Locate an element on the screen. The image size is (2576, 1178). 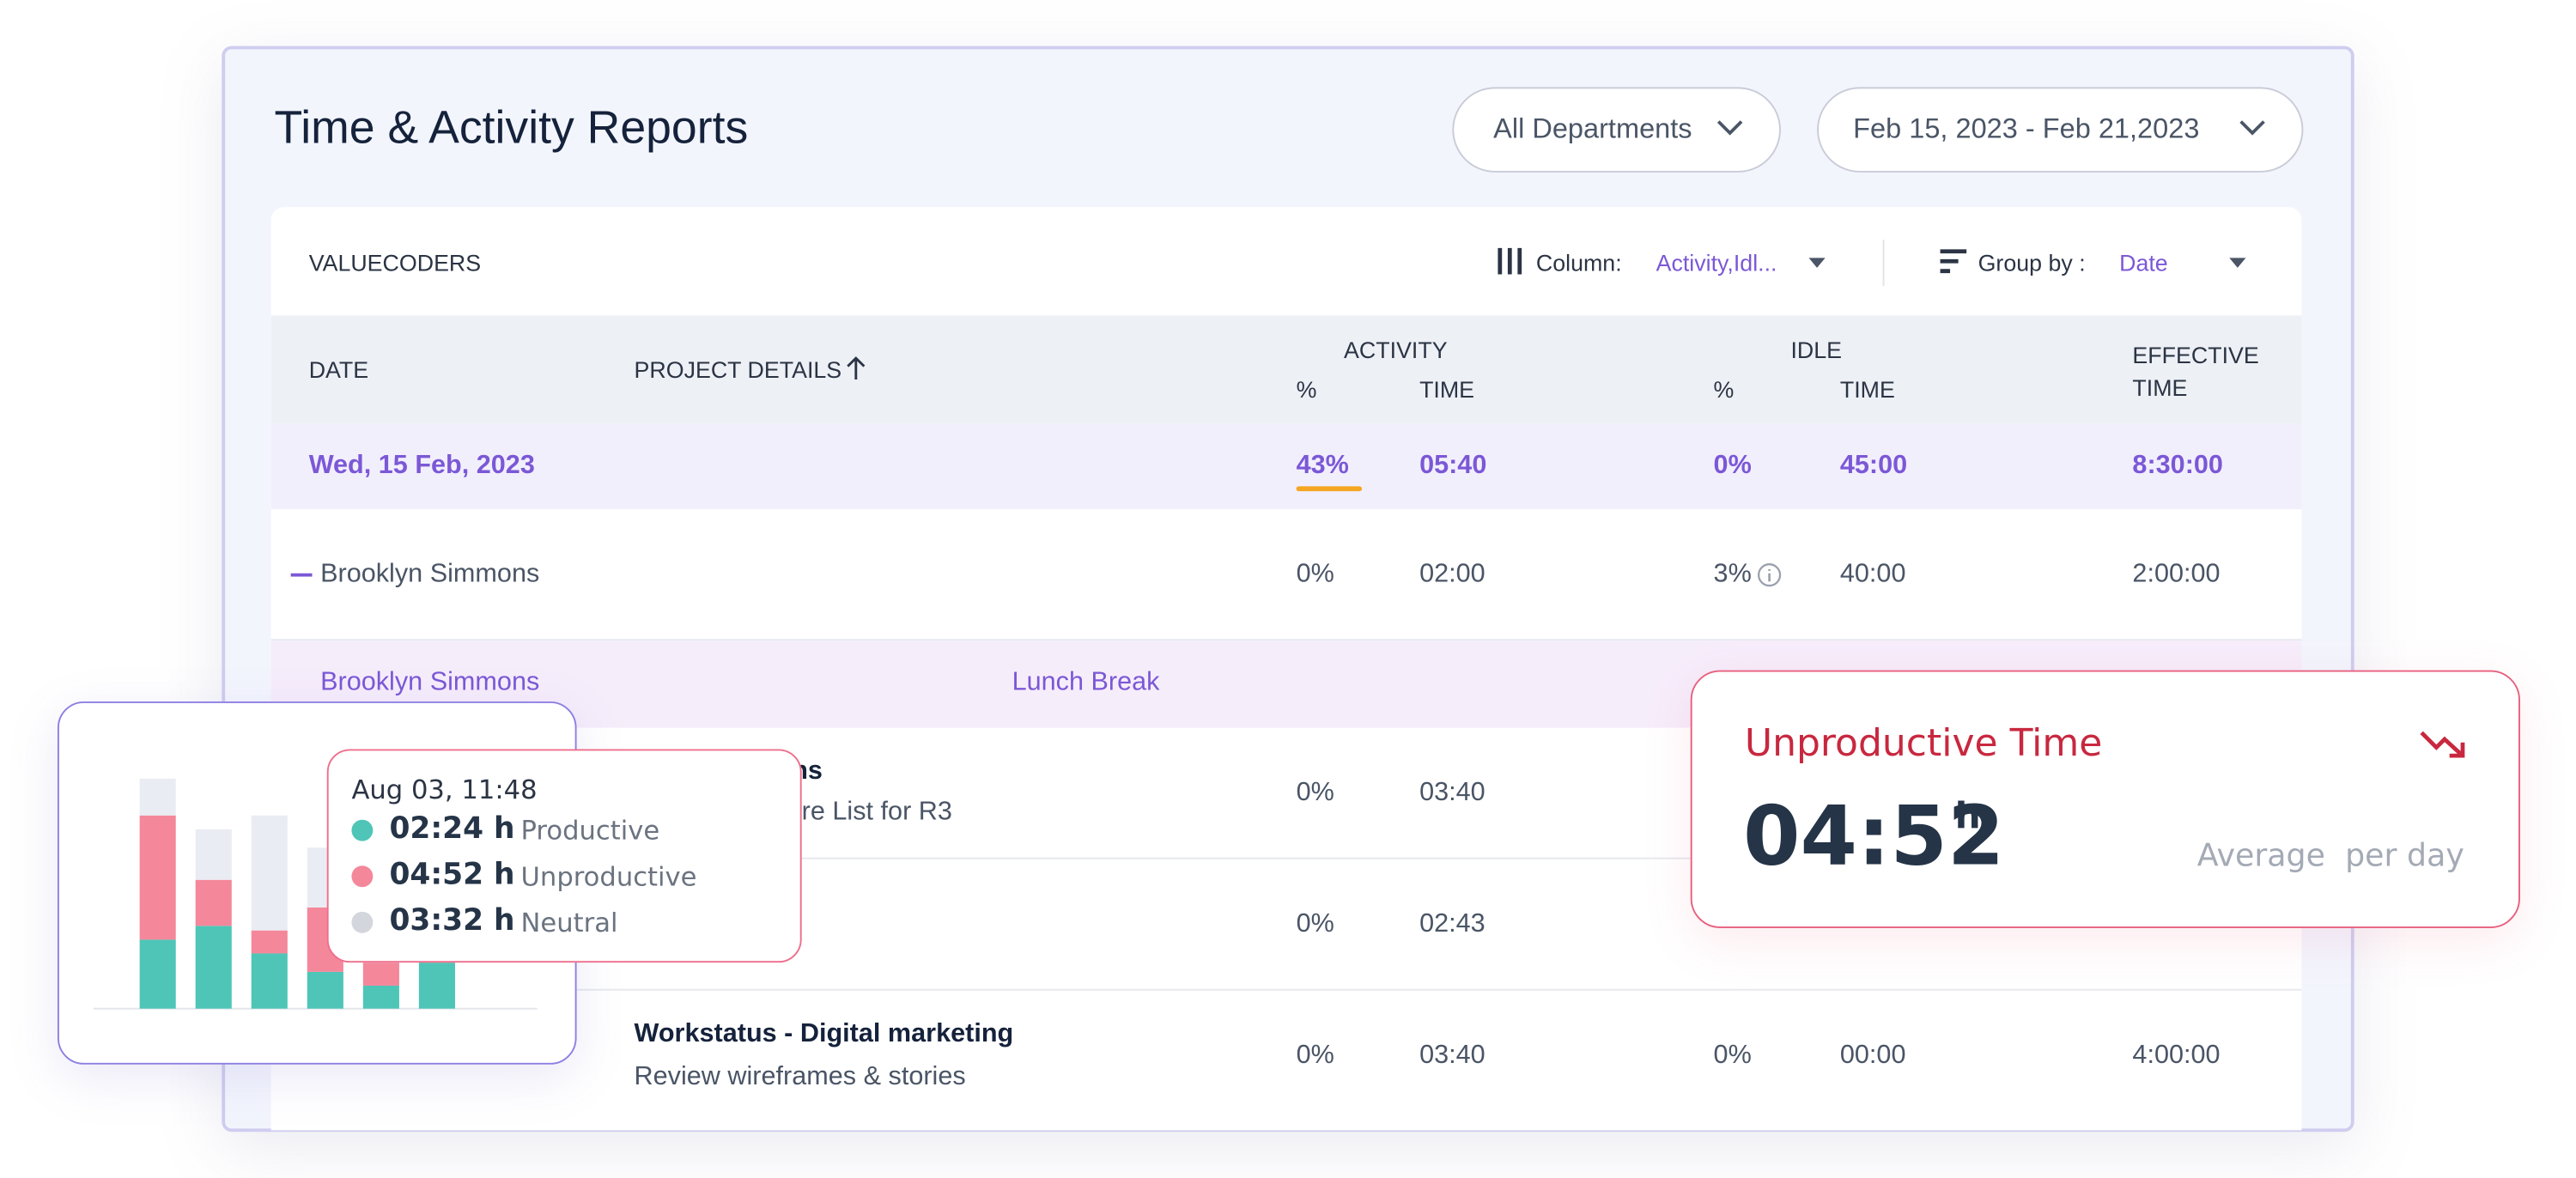
tooltip is located at coordinates (564, 856).